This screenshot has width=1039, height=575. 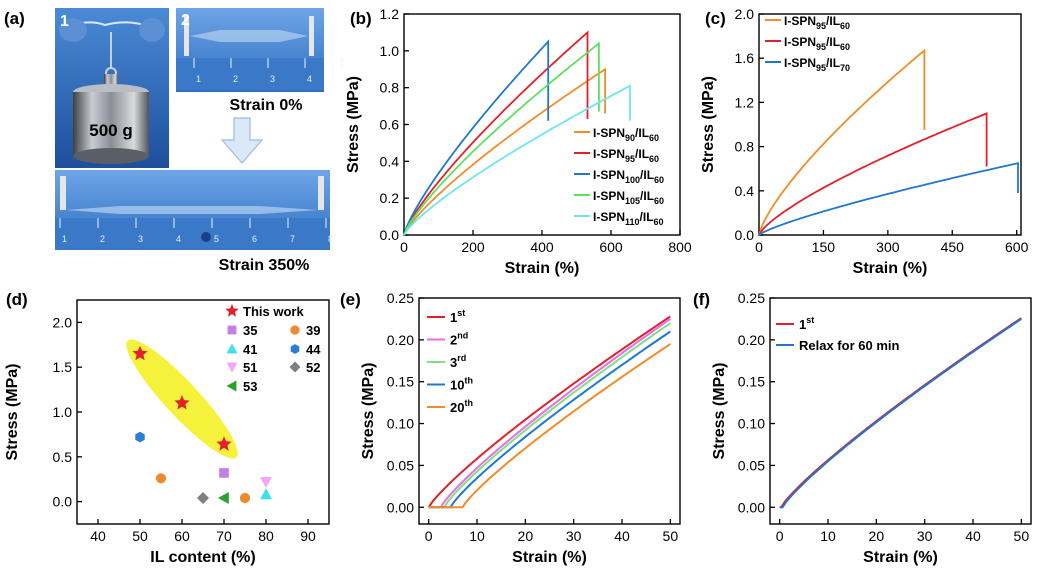 I want to click on legend-label: Relax for 60 min, so click(x=849, y=345).